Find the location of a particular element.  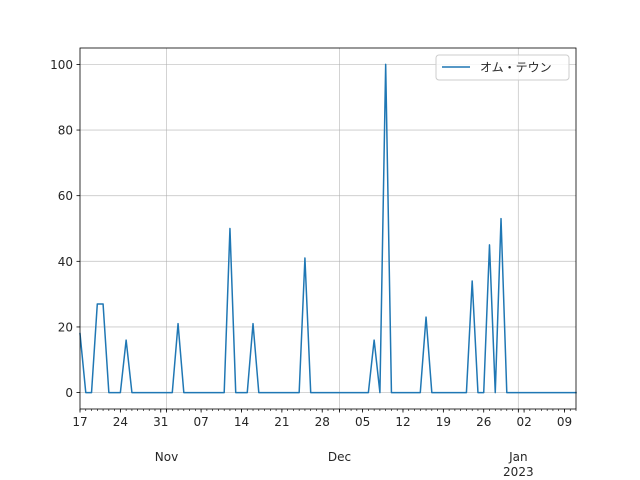

x-tick-label: 07 is located at coordinates (200, 422).